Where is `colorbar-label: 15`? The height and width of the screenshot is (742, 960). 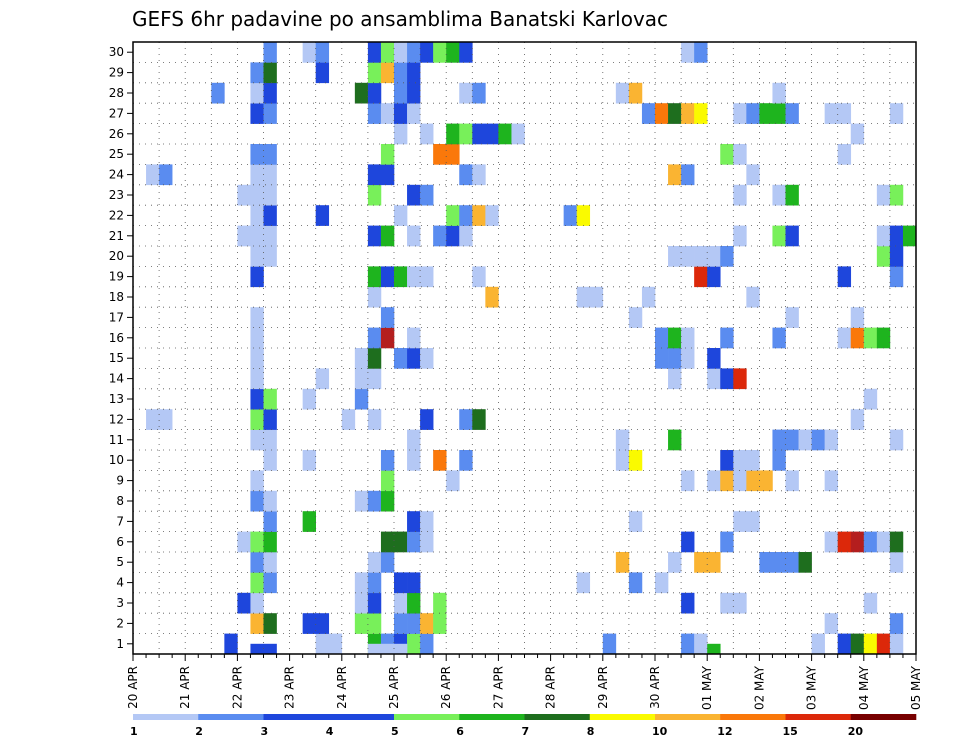 colorbar-label: 15 is located at coordinates (790, 731).